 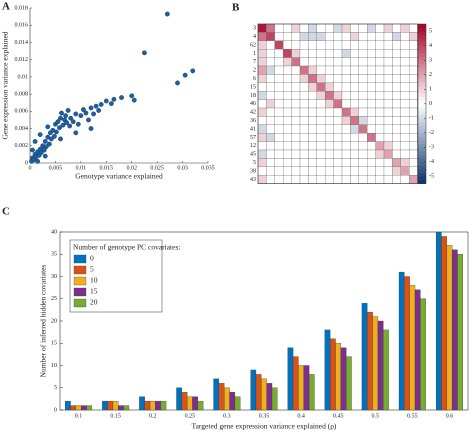 I want to click on x-tick-label: 0.6, so click(x=450, y=416).